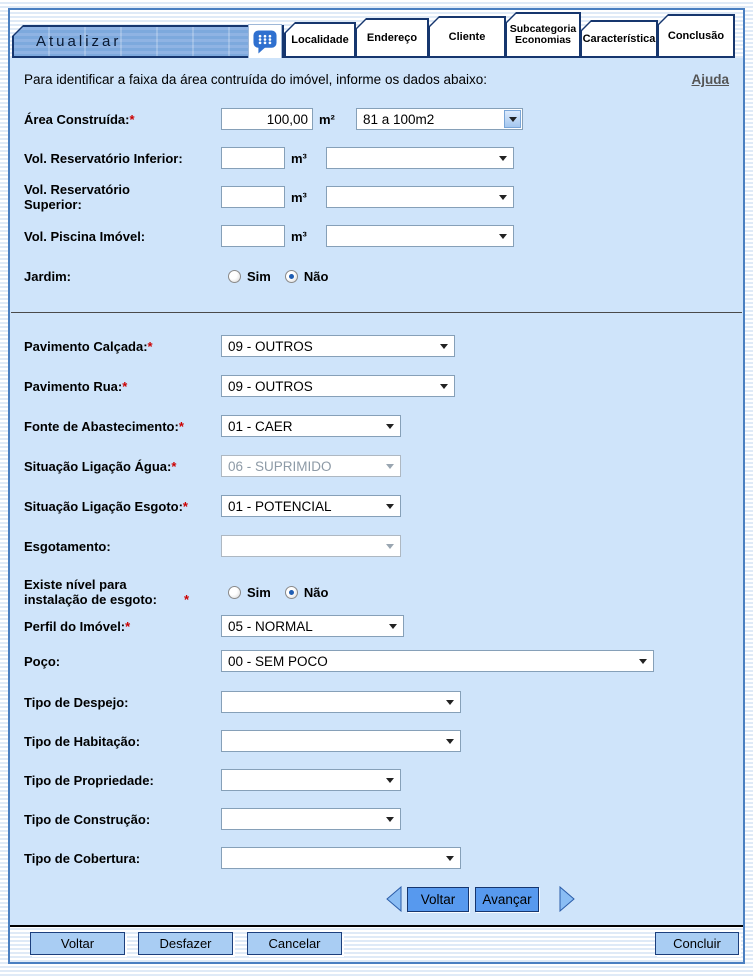 The height and width of the screenshot is (978, 753). Describe the element at coordinates (710, 79) in the screenshot. I see `help-link: Ajuda` at that location.